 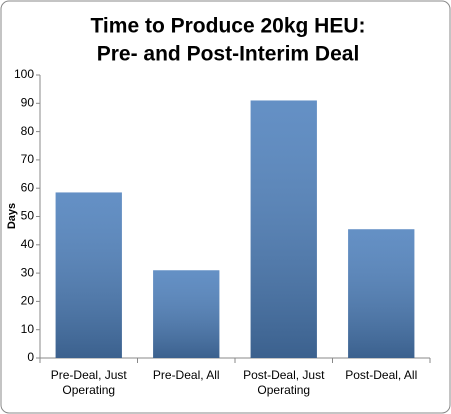 I want to click on y-tick-label: 20, so click(x=28, y=301).